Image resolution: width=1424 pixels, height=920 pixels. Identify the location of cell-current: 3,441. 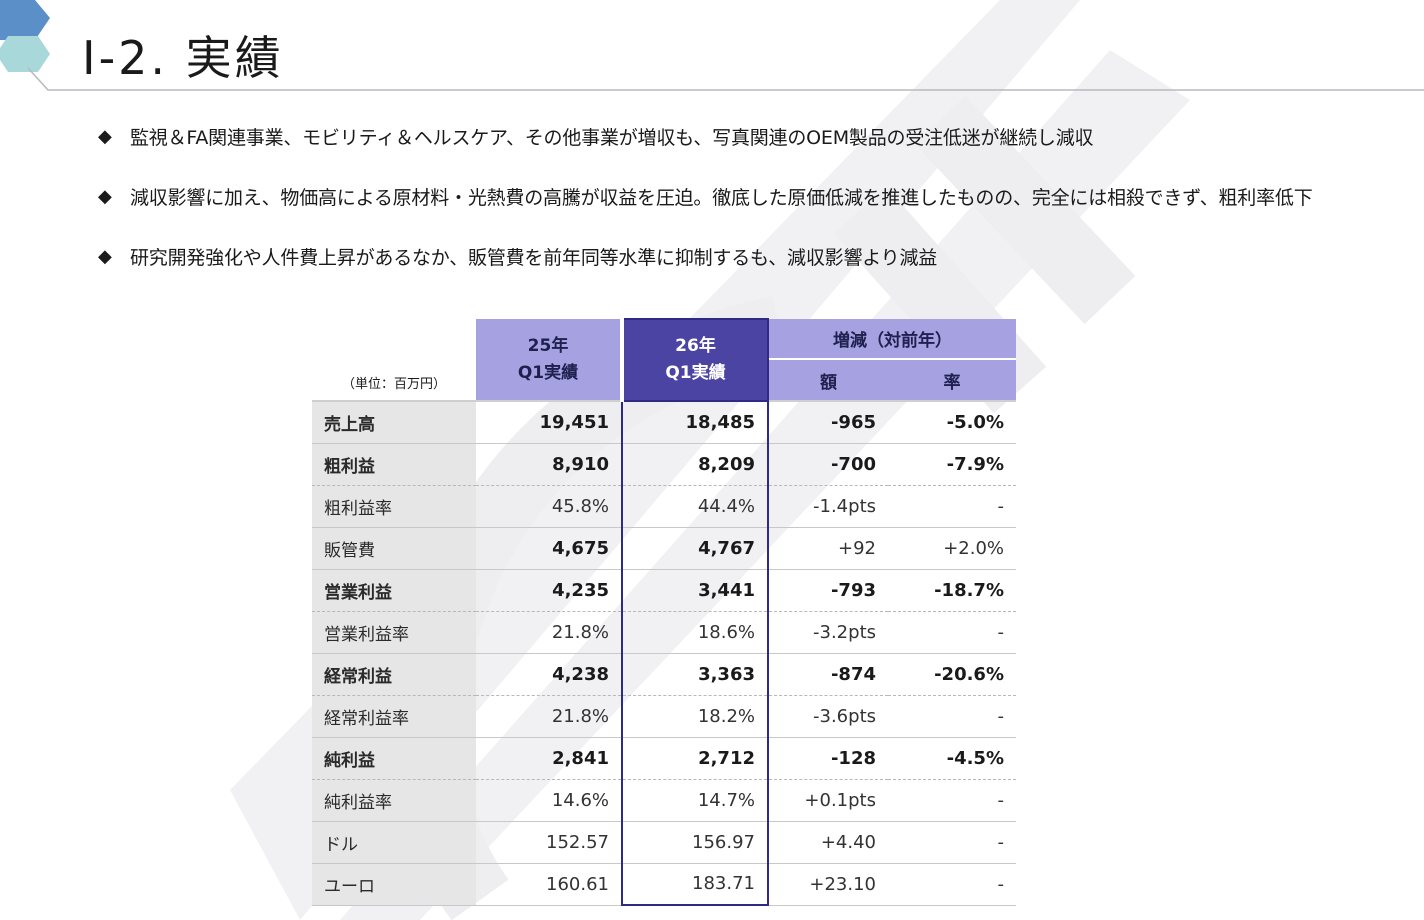
(695, 590).